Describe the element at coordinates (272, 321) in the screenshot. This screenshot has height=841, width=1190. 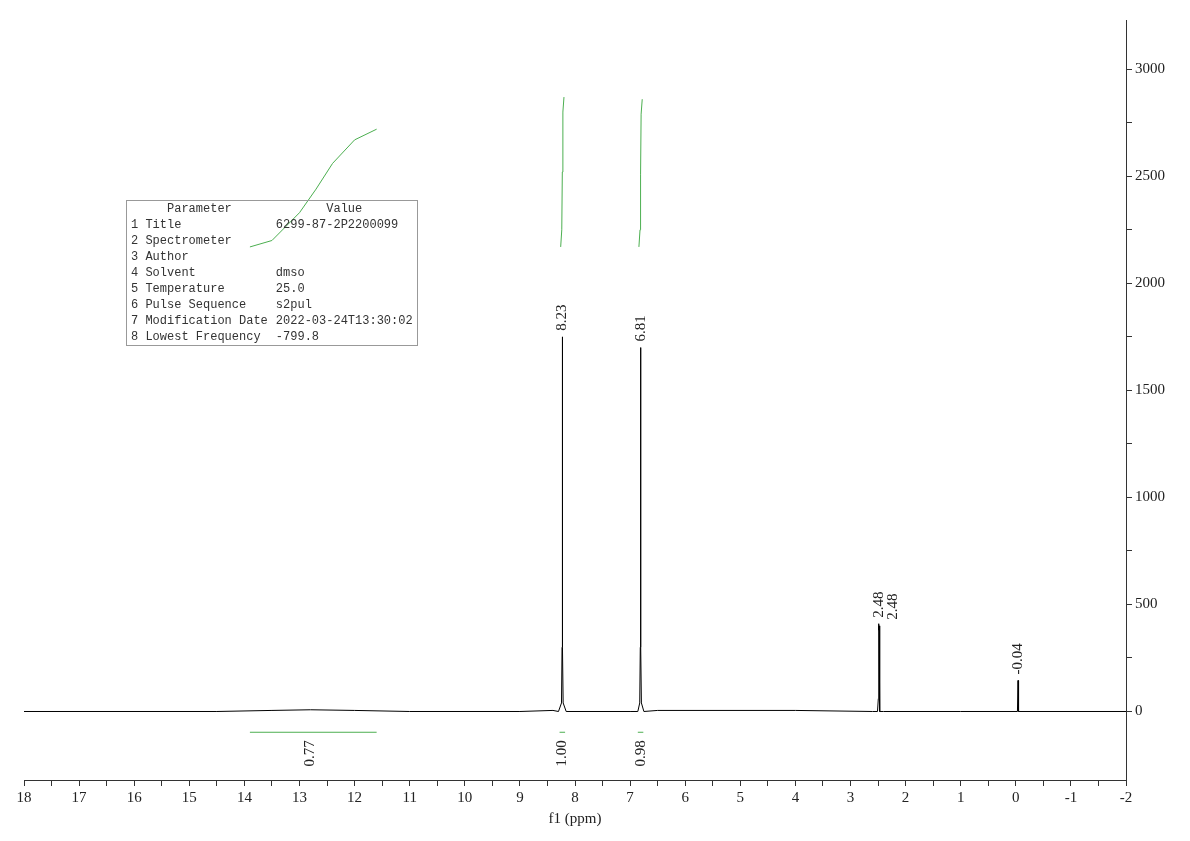
I see `annotation: 7 Modification Date 2022-03-24T13:30:02` at that location.